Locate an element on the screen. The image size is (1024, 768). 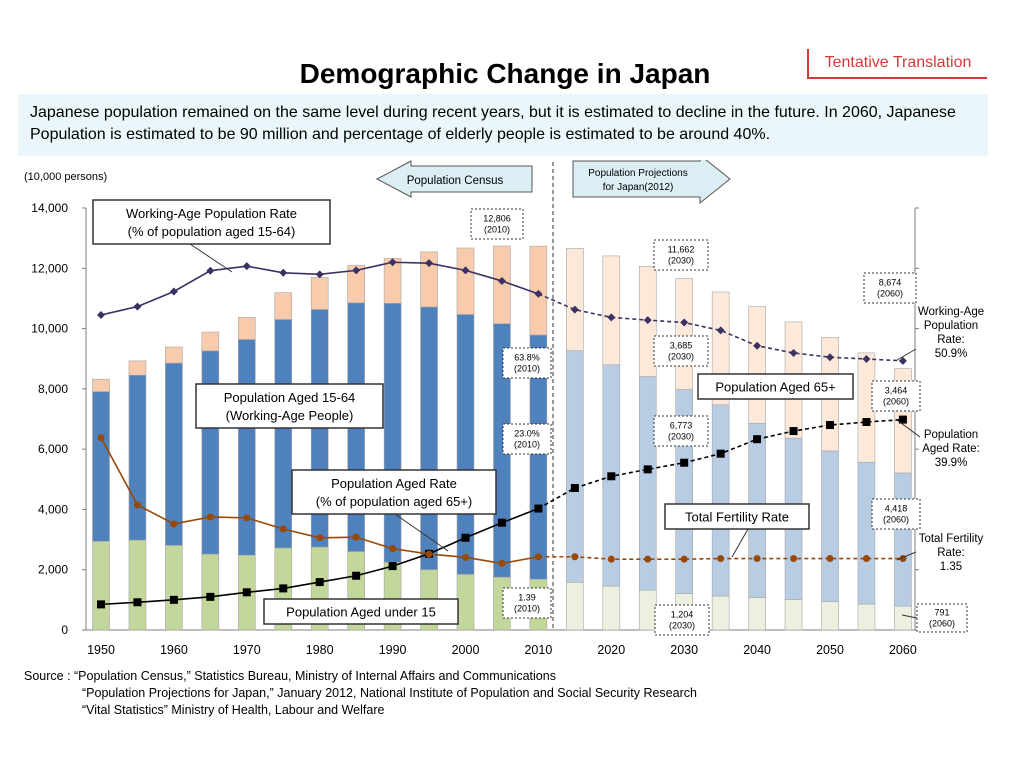
working-rate-callout-text: Working-Age Population Rate is located at coordinates (211, 213).